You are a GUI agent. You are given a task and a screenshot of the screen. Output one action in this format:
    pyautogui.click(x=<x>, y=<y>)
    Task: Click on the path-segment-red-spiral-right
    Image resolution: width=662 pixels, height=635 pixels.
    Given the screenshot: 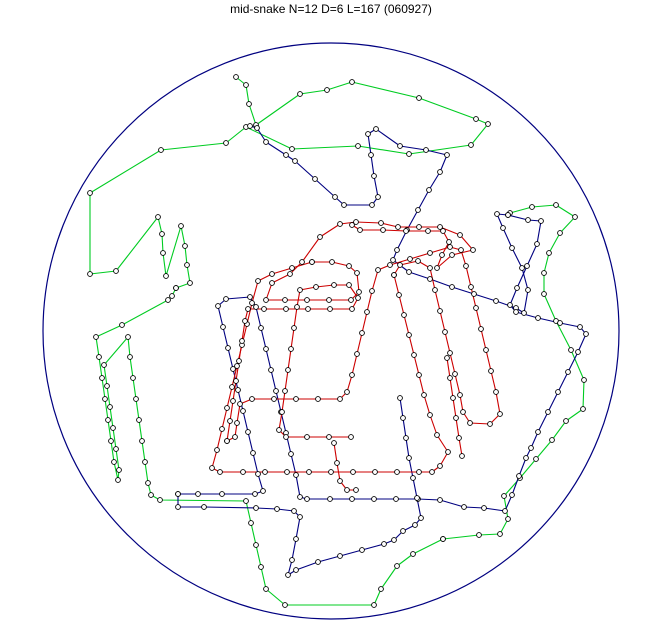 What is the action you would take?
    pyautogui.click(x=363, y=344)
    